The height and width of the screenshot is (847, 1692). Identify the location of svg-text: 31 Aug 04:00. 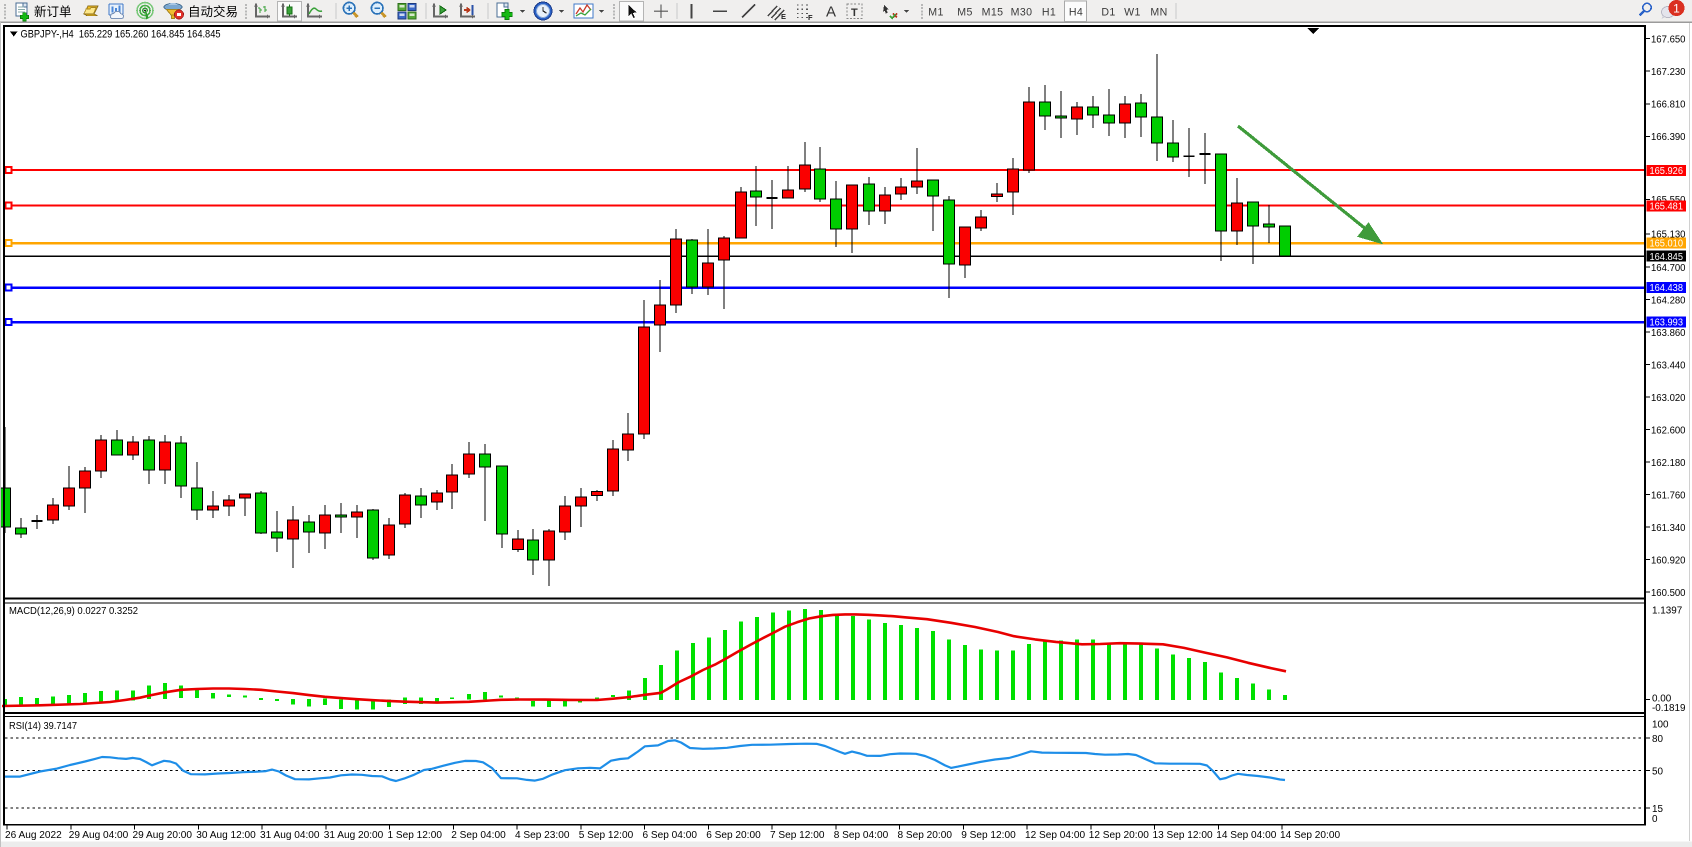
(290, 835).